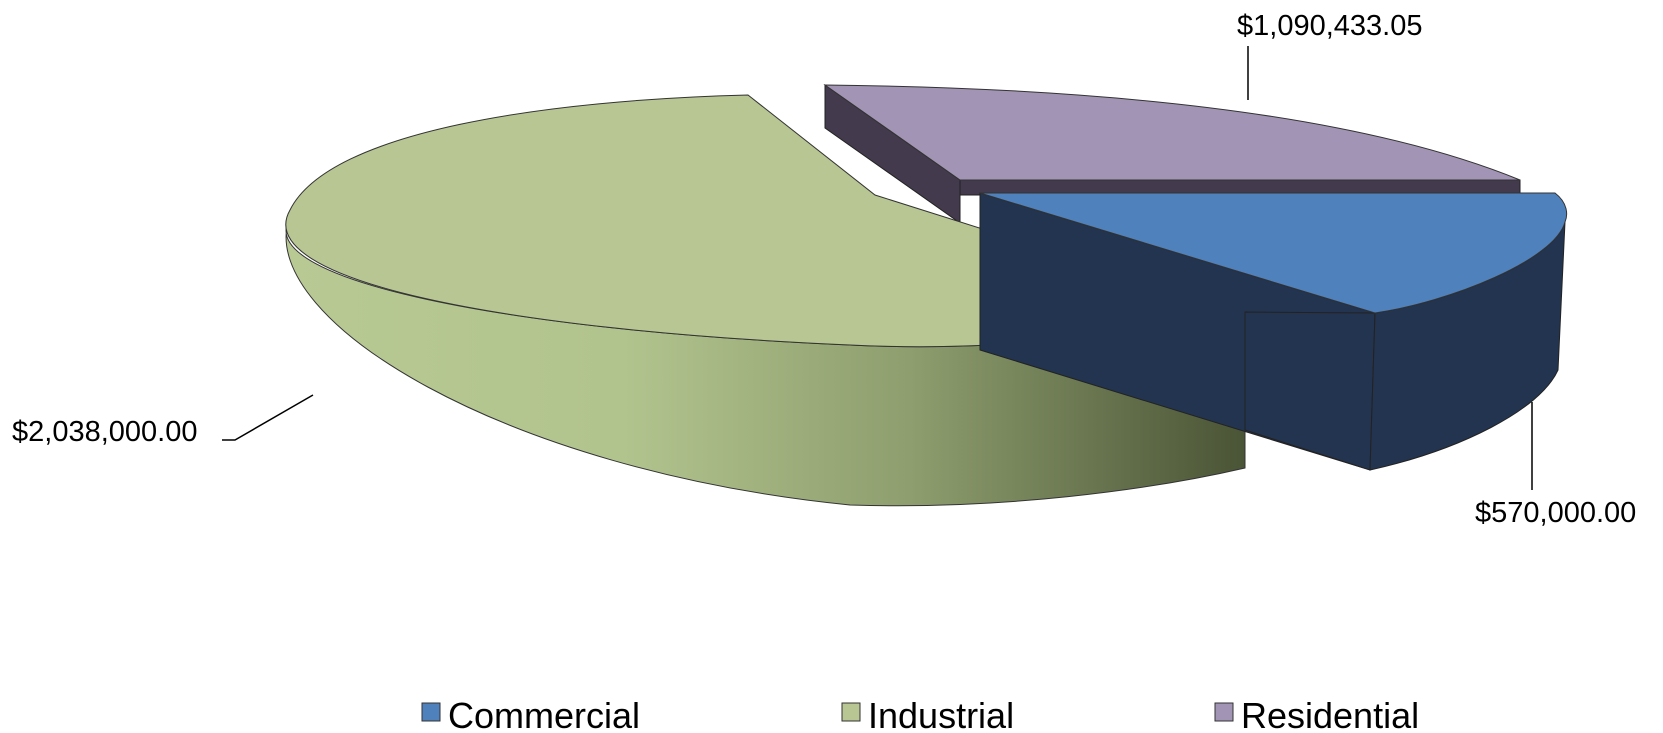  I want to click on legend-label-residential: Residential, so click(1330, 714).